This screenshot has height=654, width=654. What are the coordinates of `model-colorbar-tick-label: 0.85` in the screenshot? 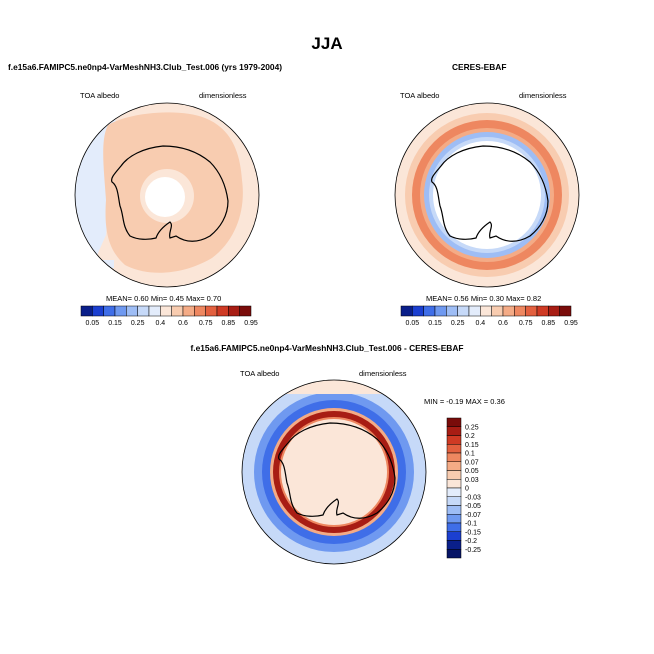 It's located at (229, 323).